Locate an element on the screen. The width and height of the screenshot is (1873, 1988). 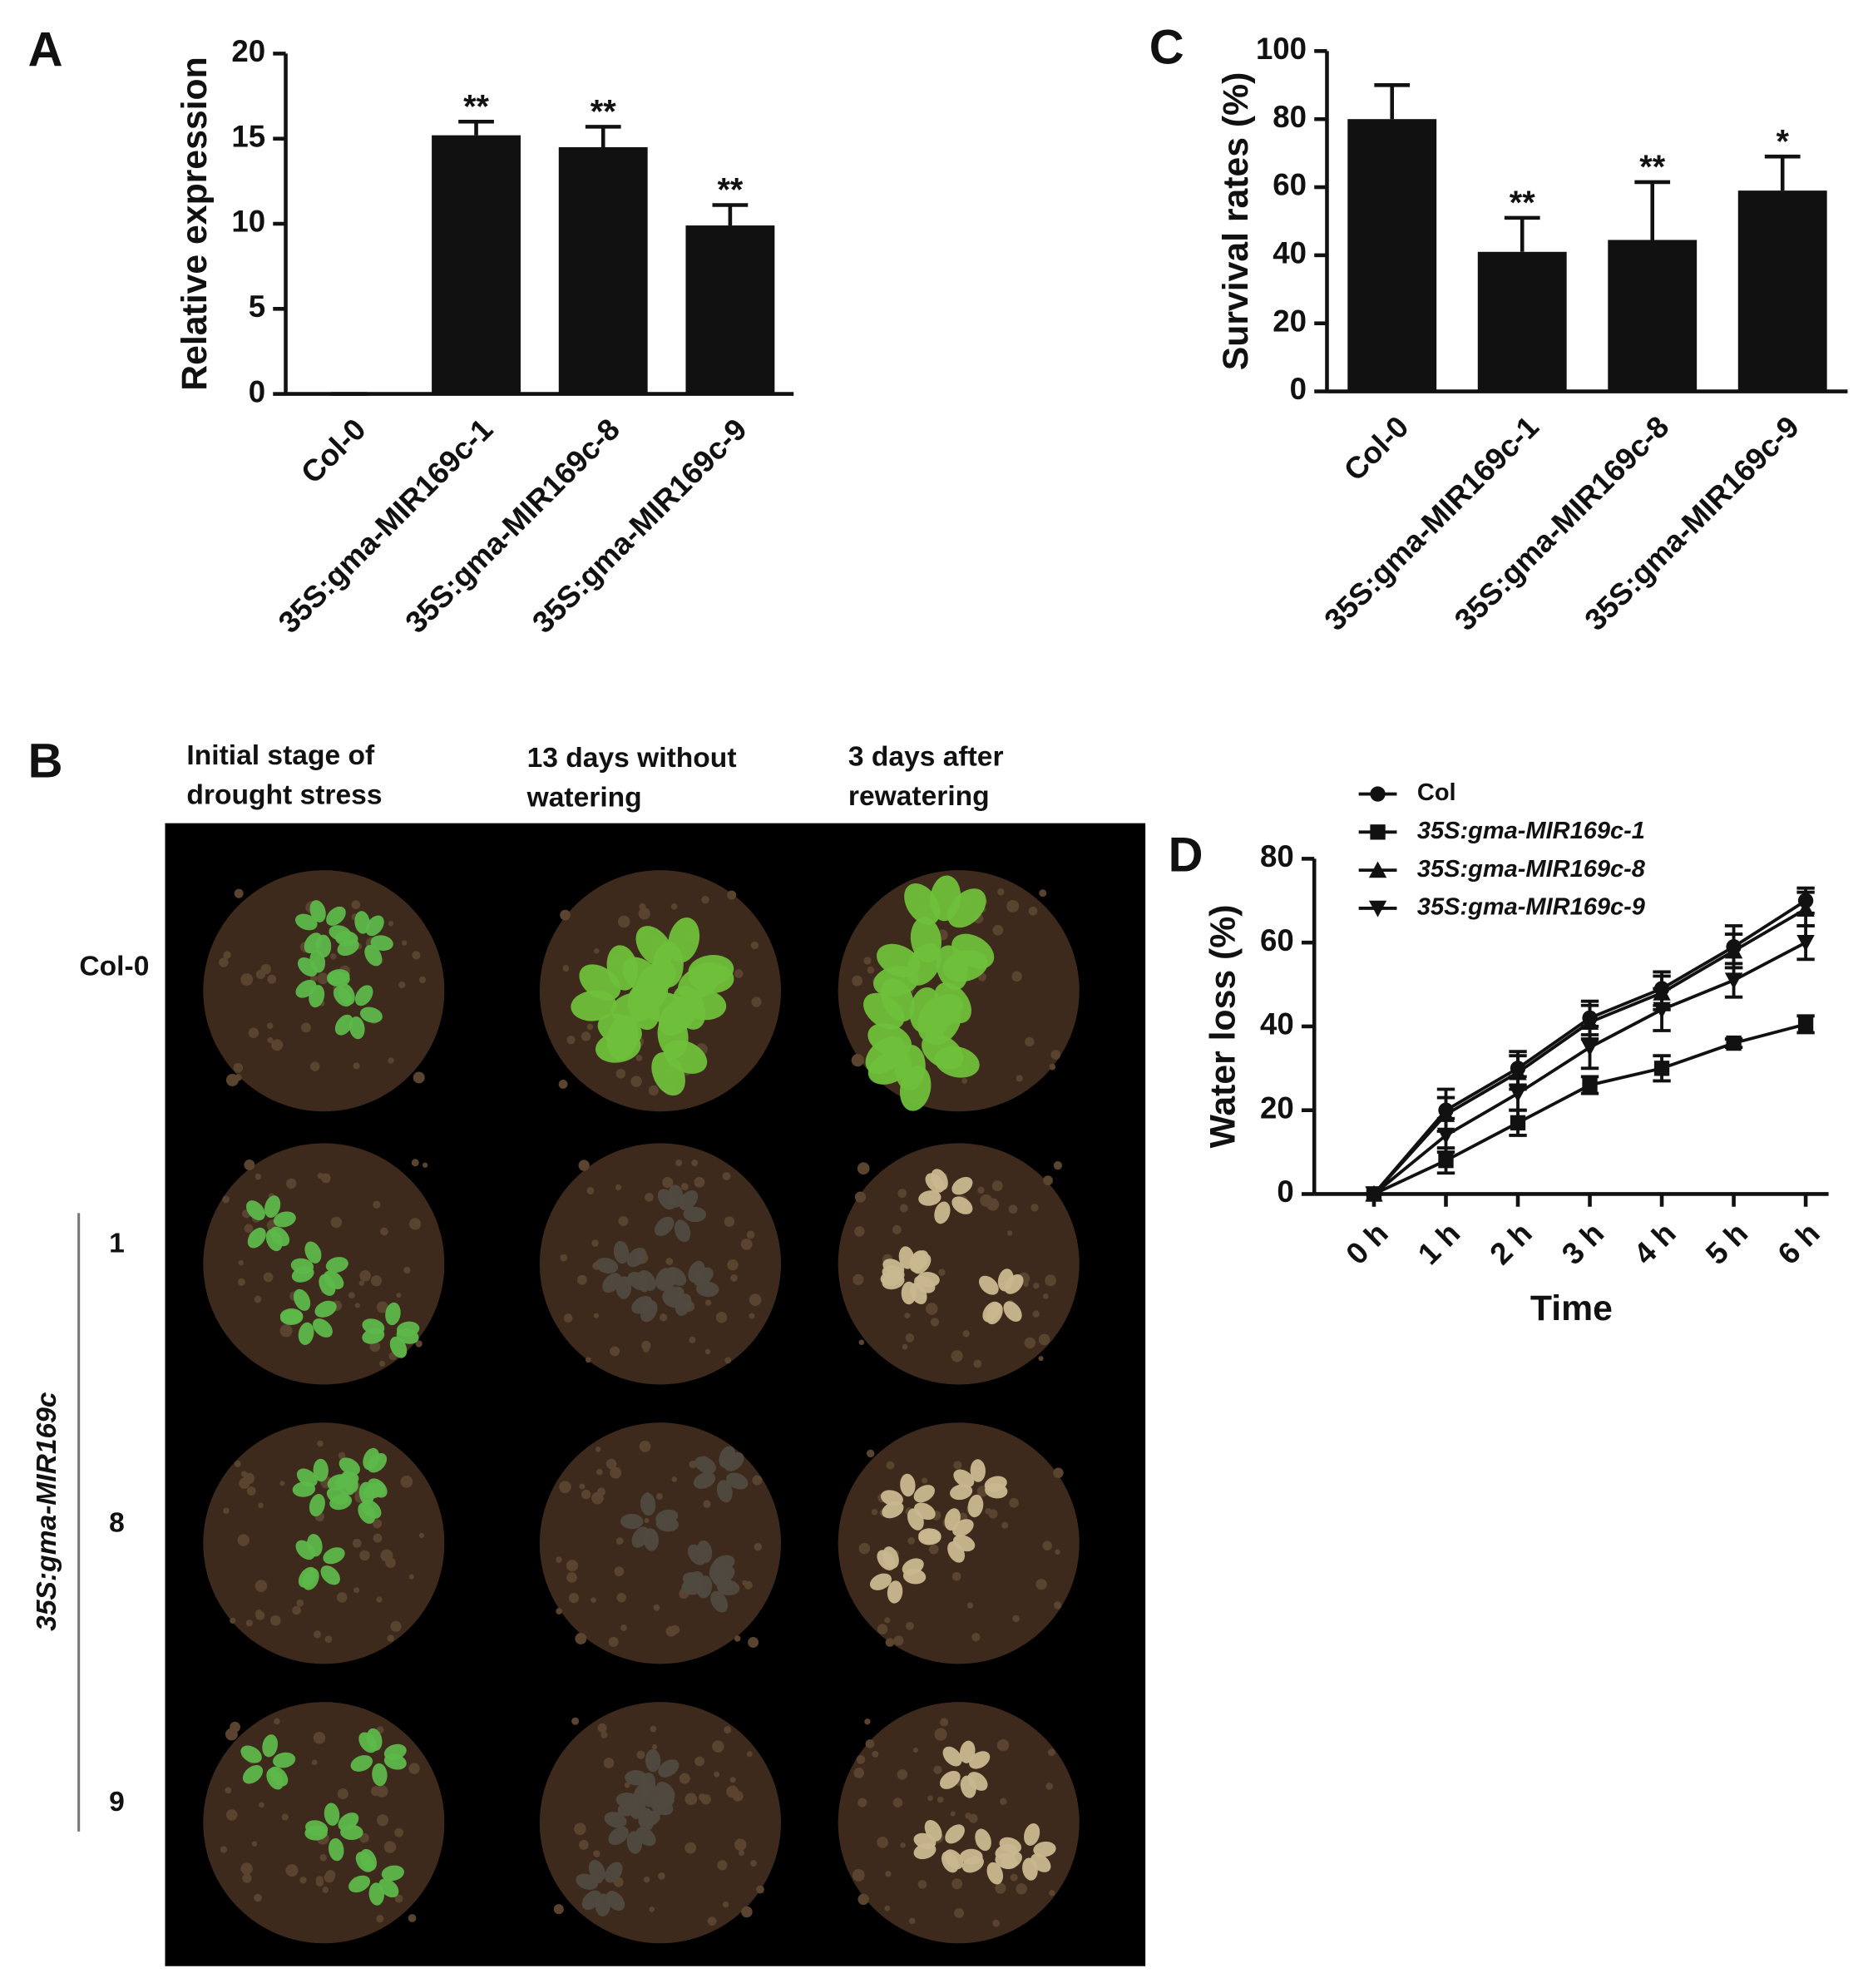
bar is located at coordinates (1392, 255).